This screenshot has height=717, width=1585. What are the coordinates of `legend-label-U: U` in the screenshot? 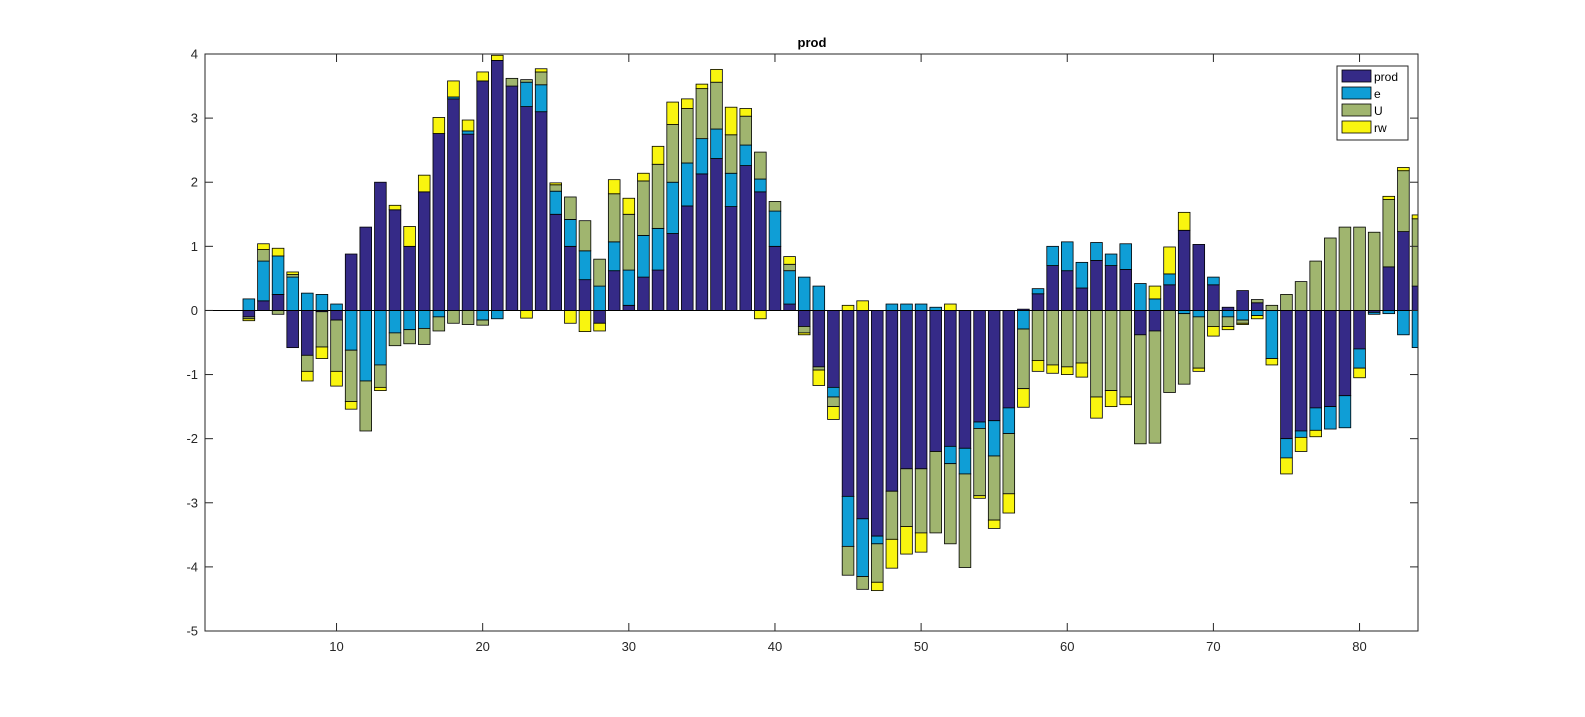 It's located at (1378, 111).